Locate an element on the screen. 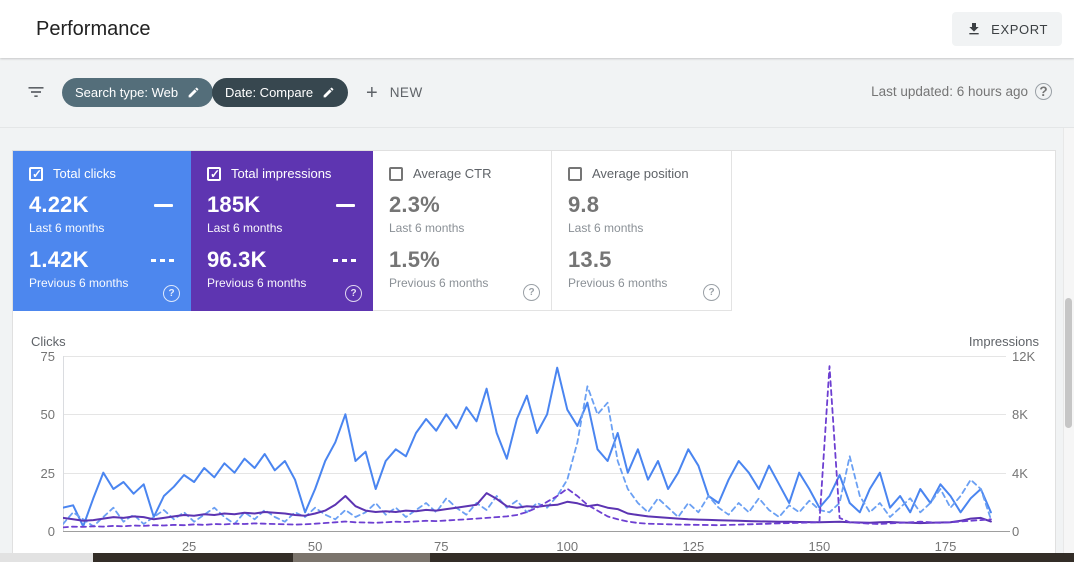  last-updated: Last updated: 6 hours ago ? is located at coordinates (961, 91).